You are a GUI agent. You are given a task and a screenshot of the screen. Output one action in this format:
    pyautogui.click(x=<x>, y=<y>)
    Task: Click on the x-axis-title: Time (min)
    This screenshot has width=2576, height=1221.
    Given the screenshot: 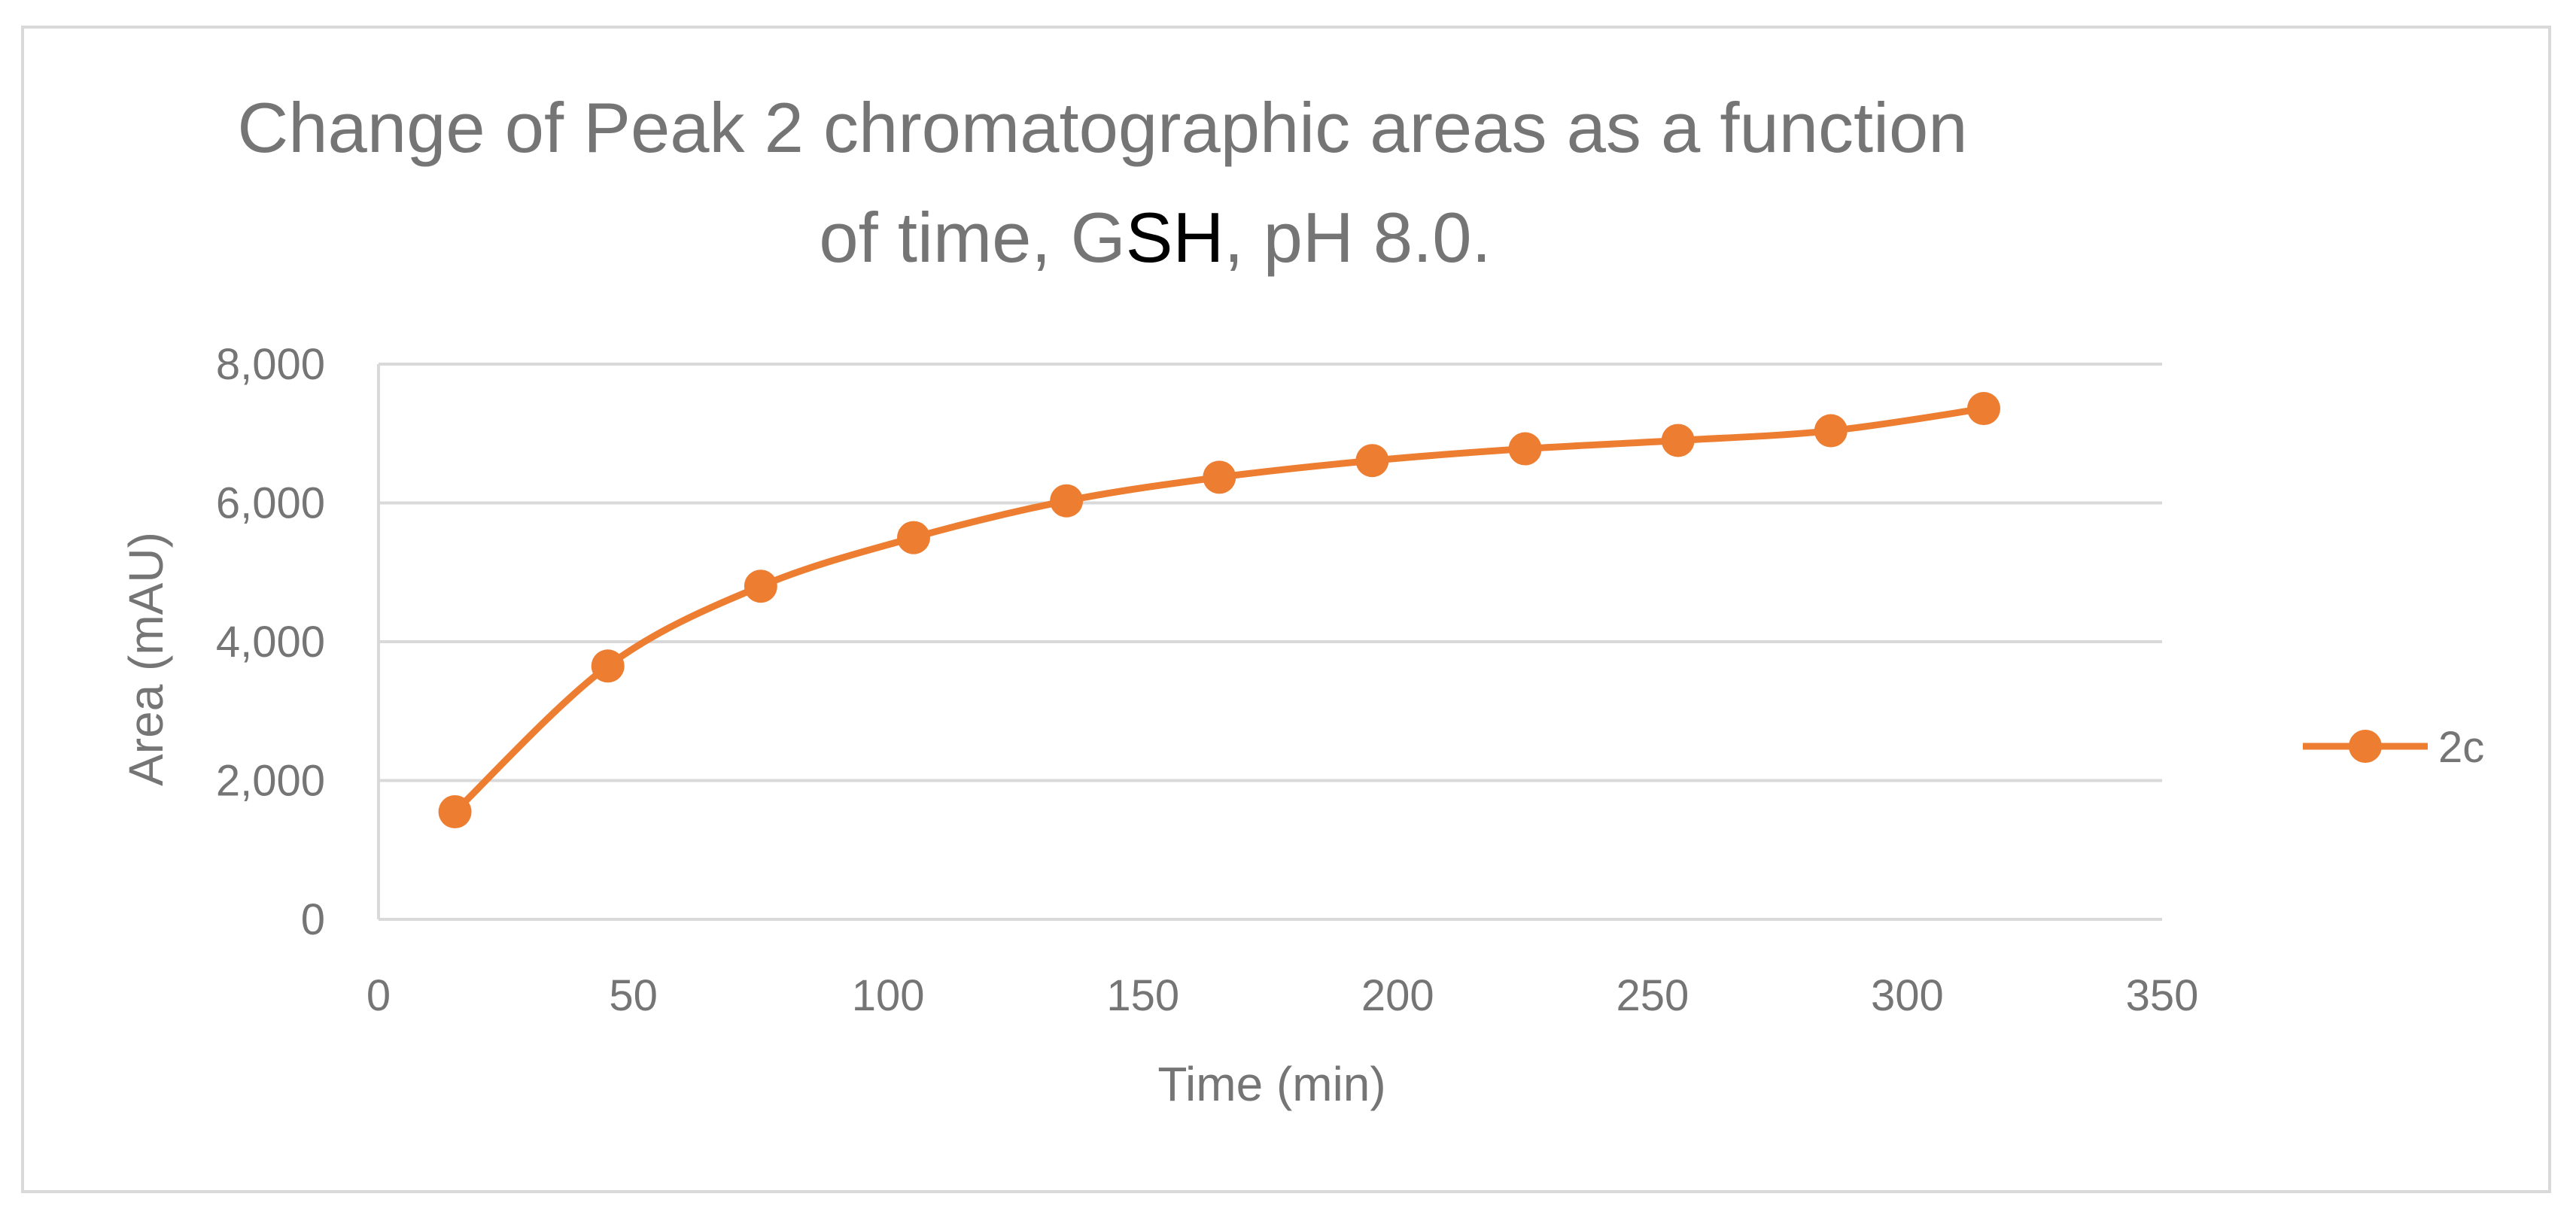 What is the action you would take?
    pyautogui.click(x=1271, y=1084)
    